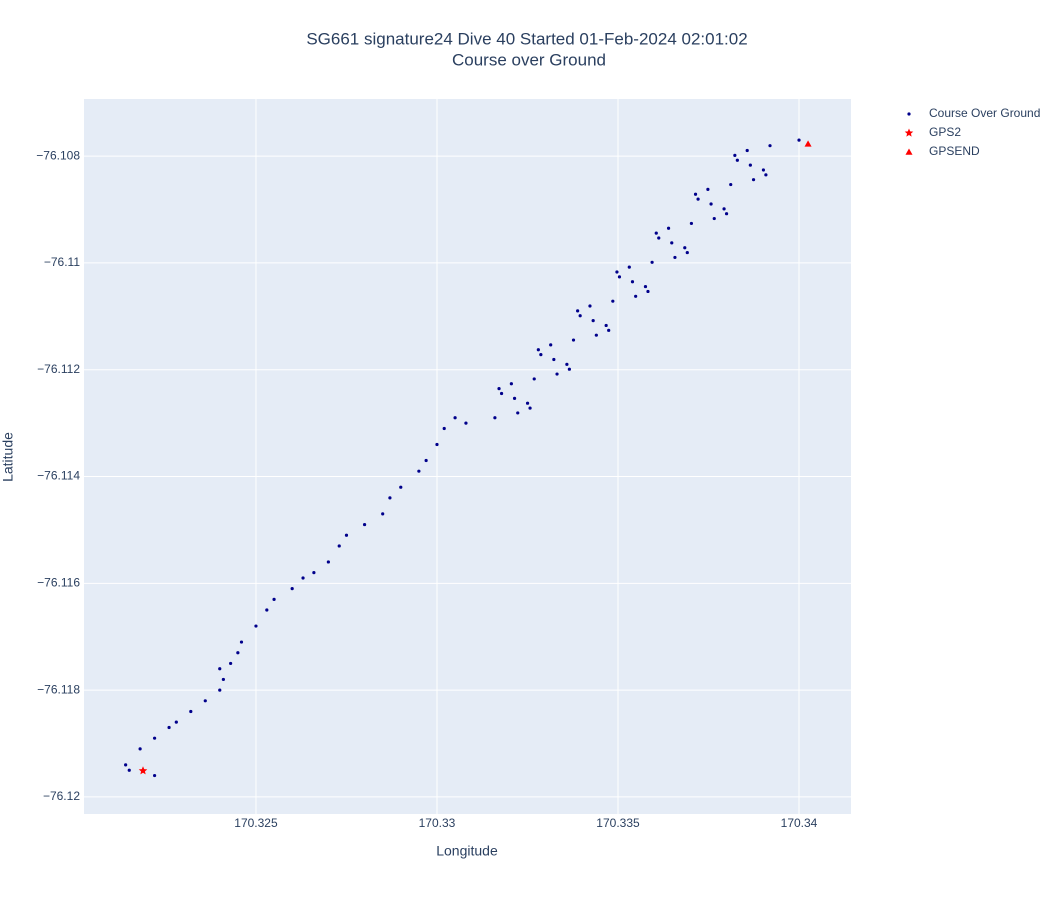 This screenshot has width=1058, height=899. I want to click on legend: Course Over Ground GPS2 GPSEND, so click(972, 132).